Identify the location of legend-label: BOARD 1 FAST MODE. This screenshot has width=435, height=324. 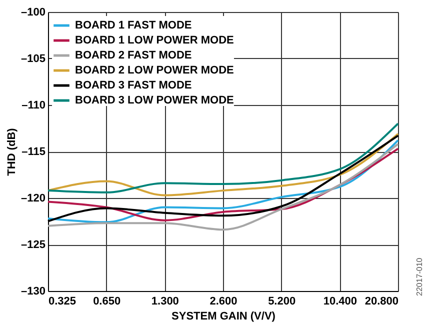
(133, 26).